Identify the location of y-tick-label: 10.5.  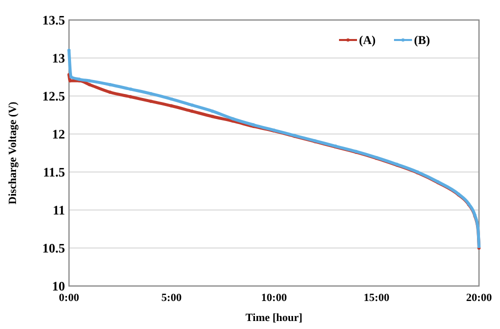
(54, 248).